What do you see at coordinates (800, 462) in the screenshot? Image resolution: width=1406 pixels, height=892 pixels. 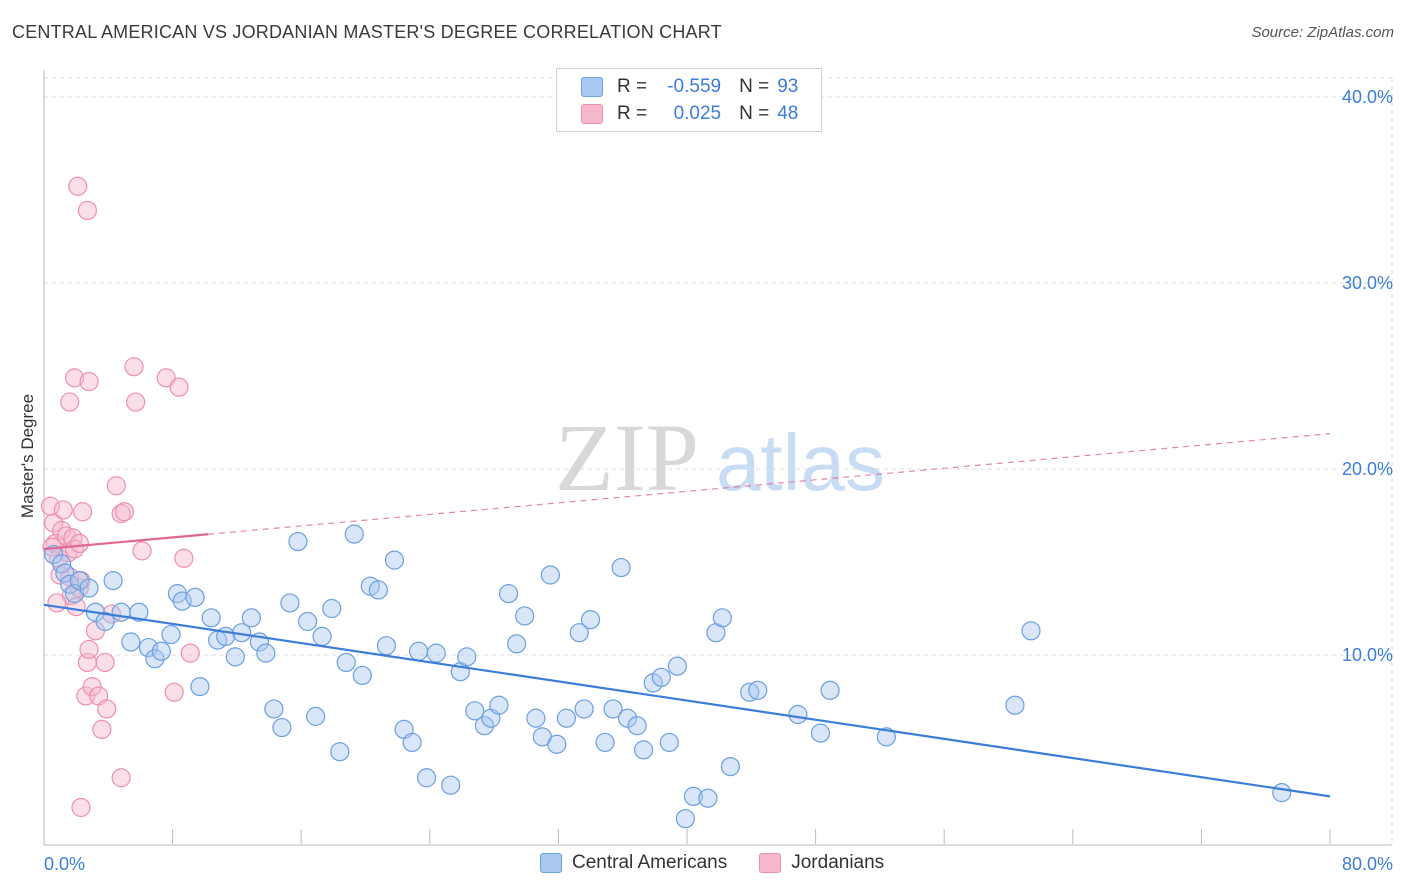 I see `watermark-atlas: atlas` at bounding box center [800, 462].